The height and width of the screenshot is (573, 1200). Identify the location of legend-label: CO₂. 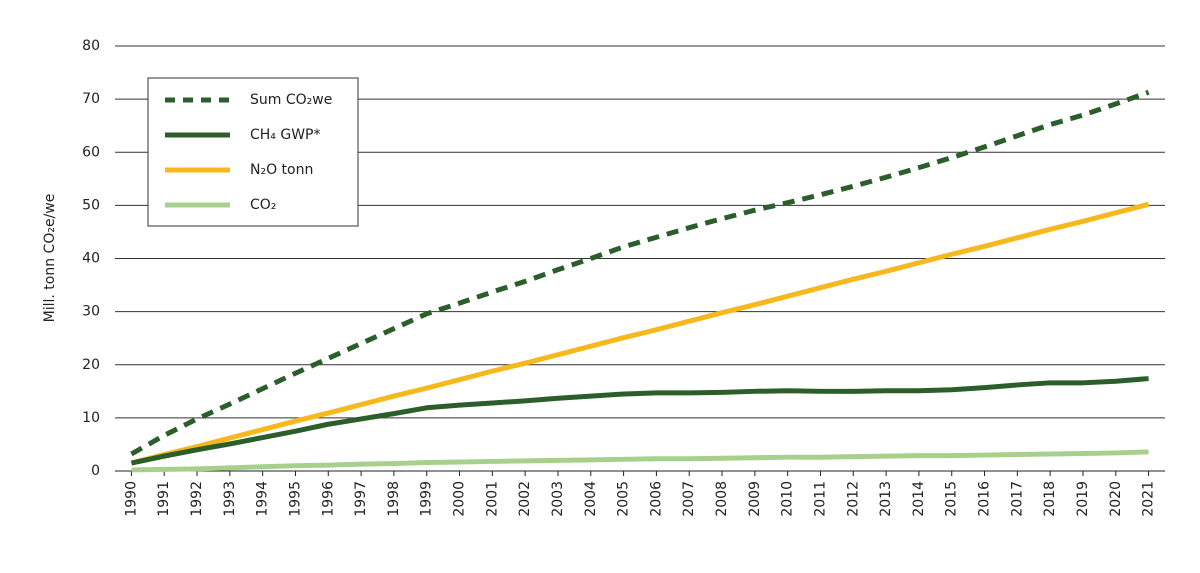
(263, 205).